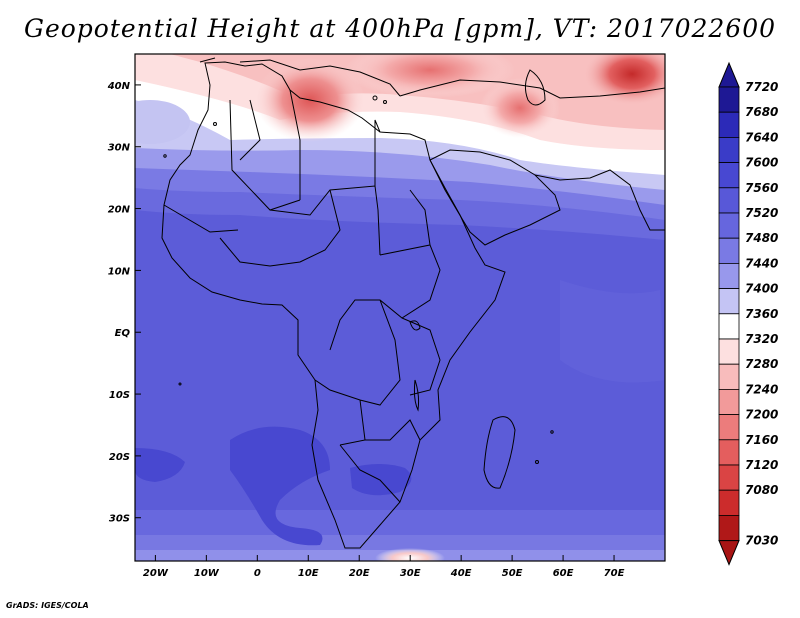 The height and width of the screenshot is (618, 800). I want to click on colorbar-level-label: 7120, so click(761, 465).